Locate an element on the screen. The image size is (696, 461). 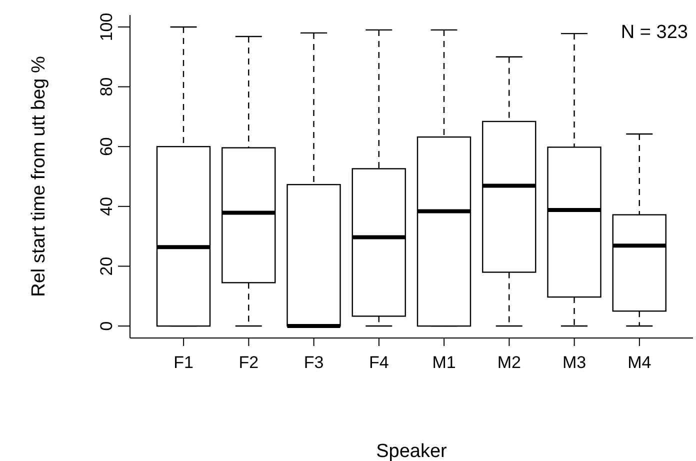
x-tick-label: M4 is located at coordinates (640, 362).